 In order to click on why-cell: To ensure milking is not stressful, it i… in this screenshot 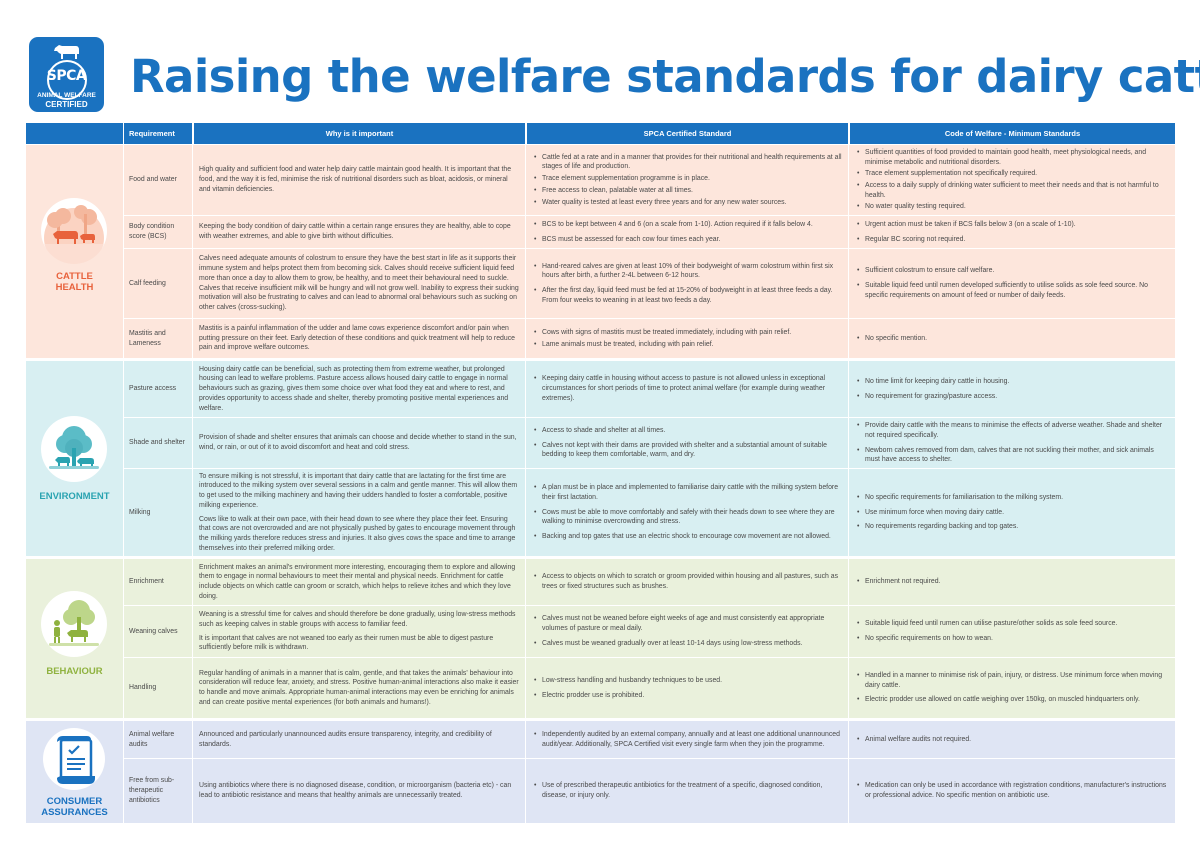, I will do `click(358, 512)`.